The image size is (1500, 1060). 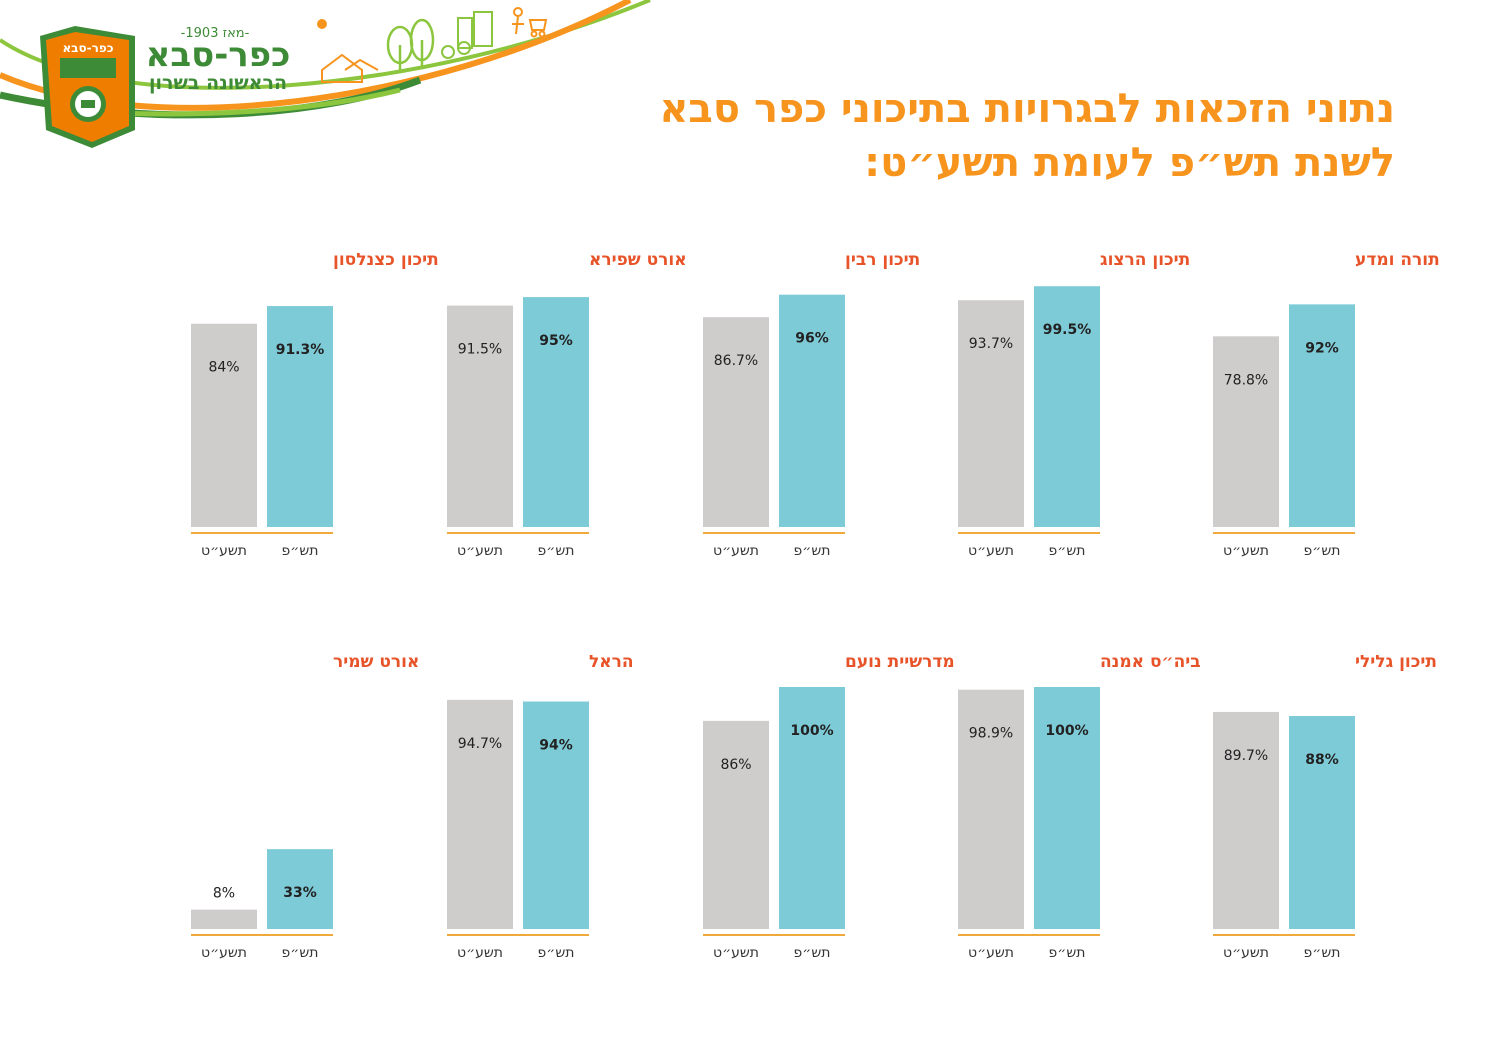 What do you see at coordinates (1396, 662) in the screenshot?
I see `school-title: תיכון גלילי` at bounding box center [1396, 662].